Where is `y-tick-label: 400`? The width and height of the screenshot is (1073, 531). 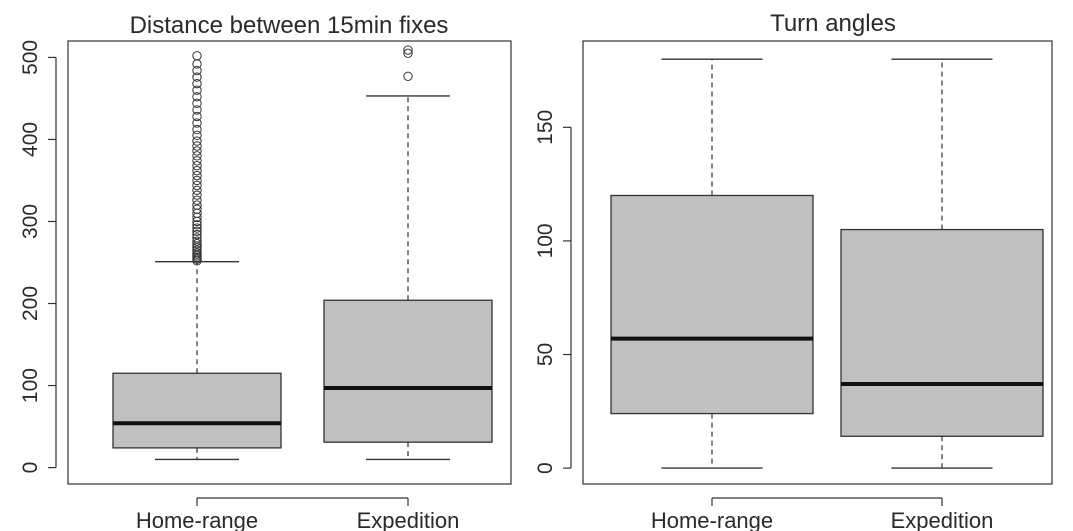
y-tick-label: 400 is located at coordinates (30, 139).